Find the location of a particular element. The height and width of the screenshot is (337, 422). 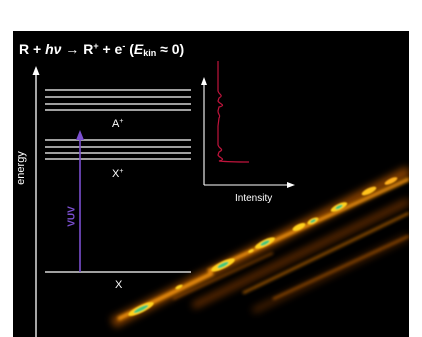

intensity-axis-label: Intensity is located at coordinates (254, 198).